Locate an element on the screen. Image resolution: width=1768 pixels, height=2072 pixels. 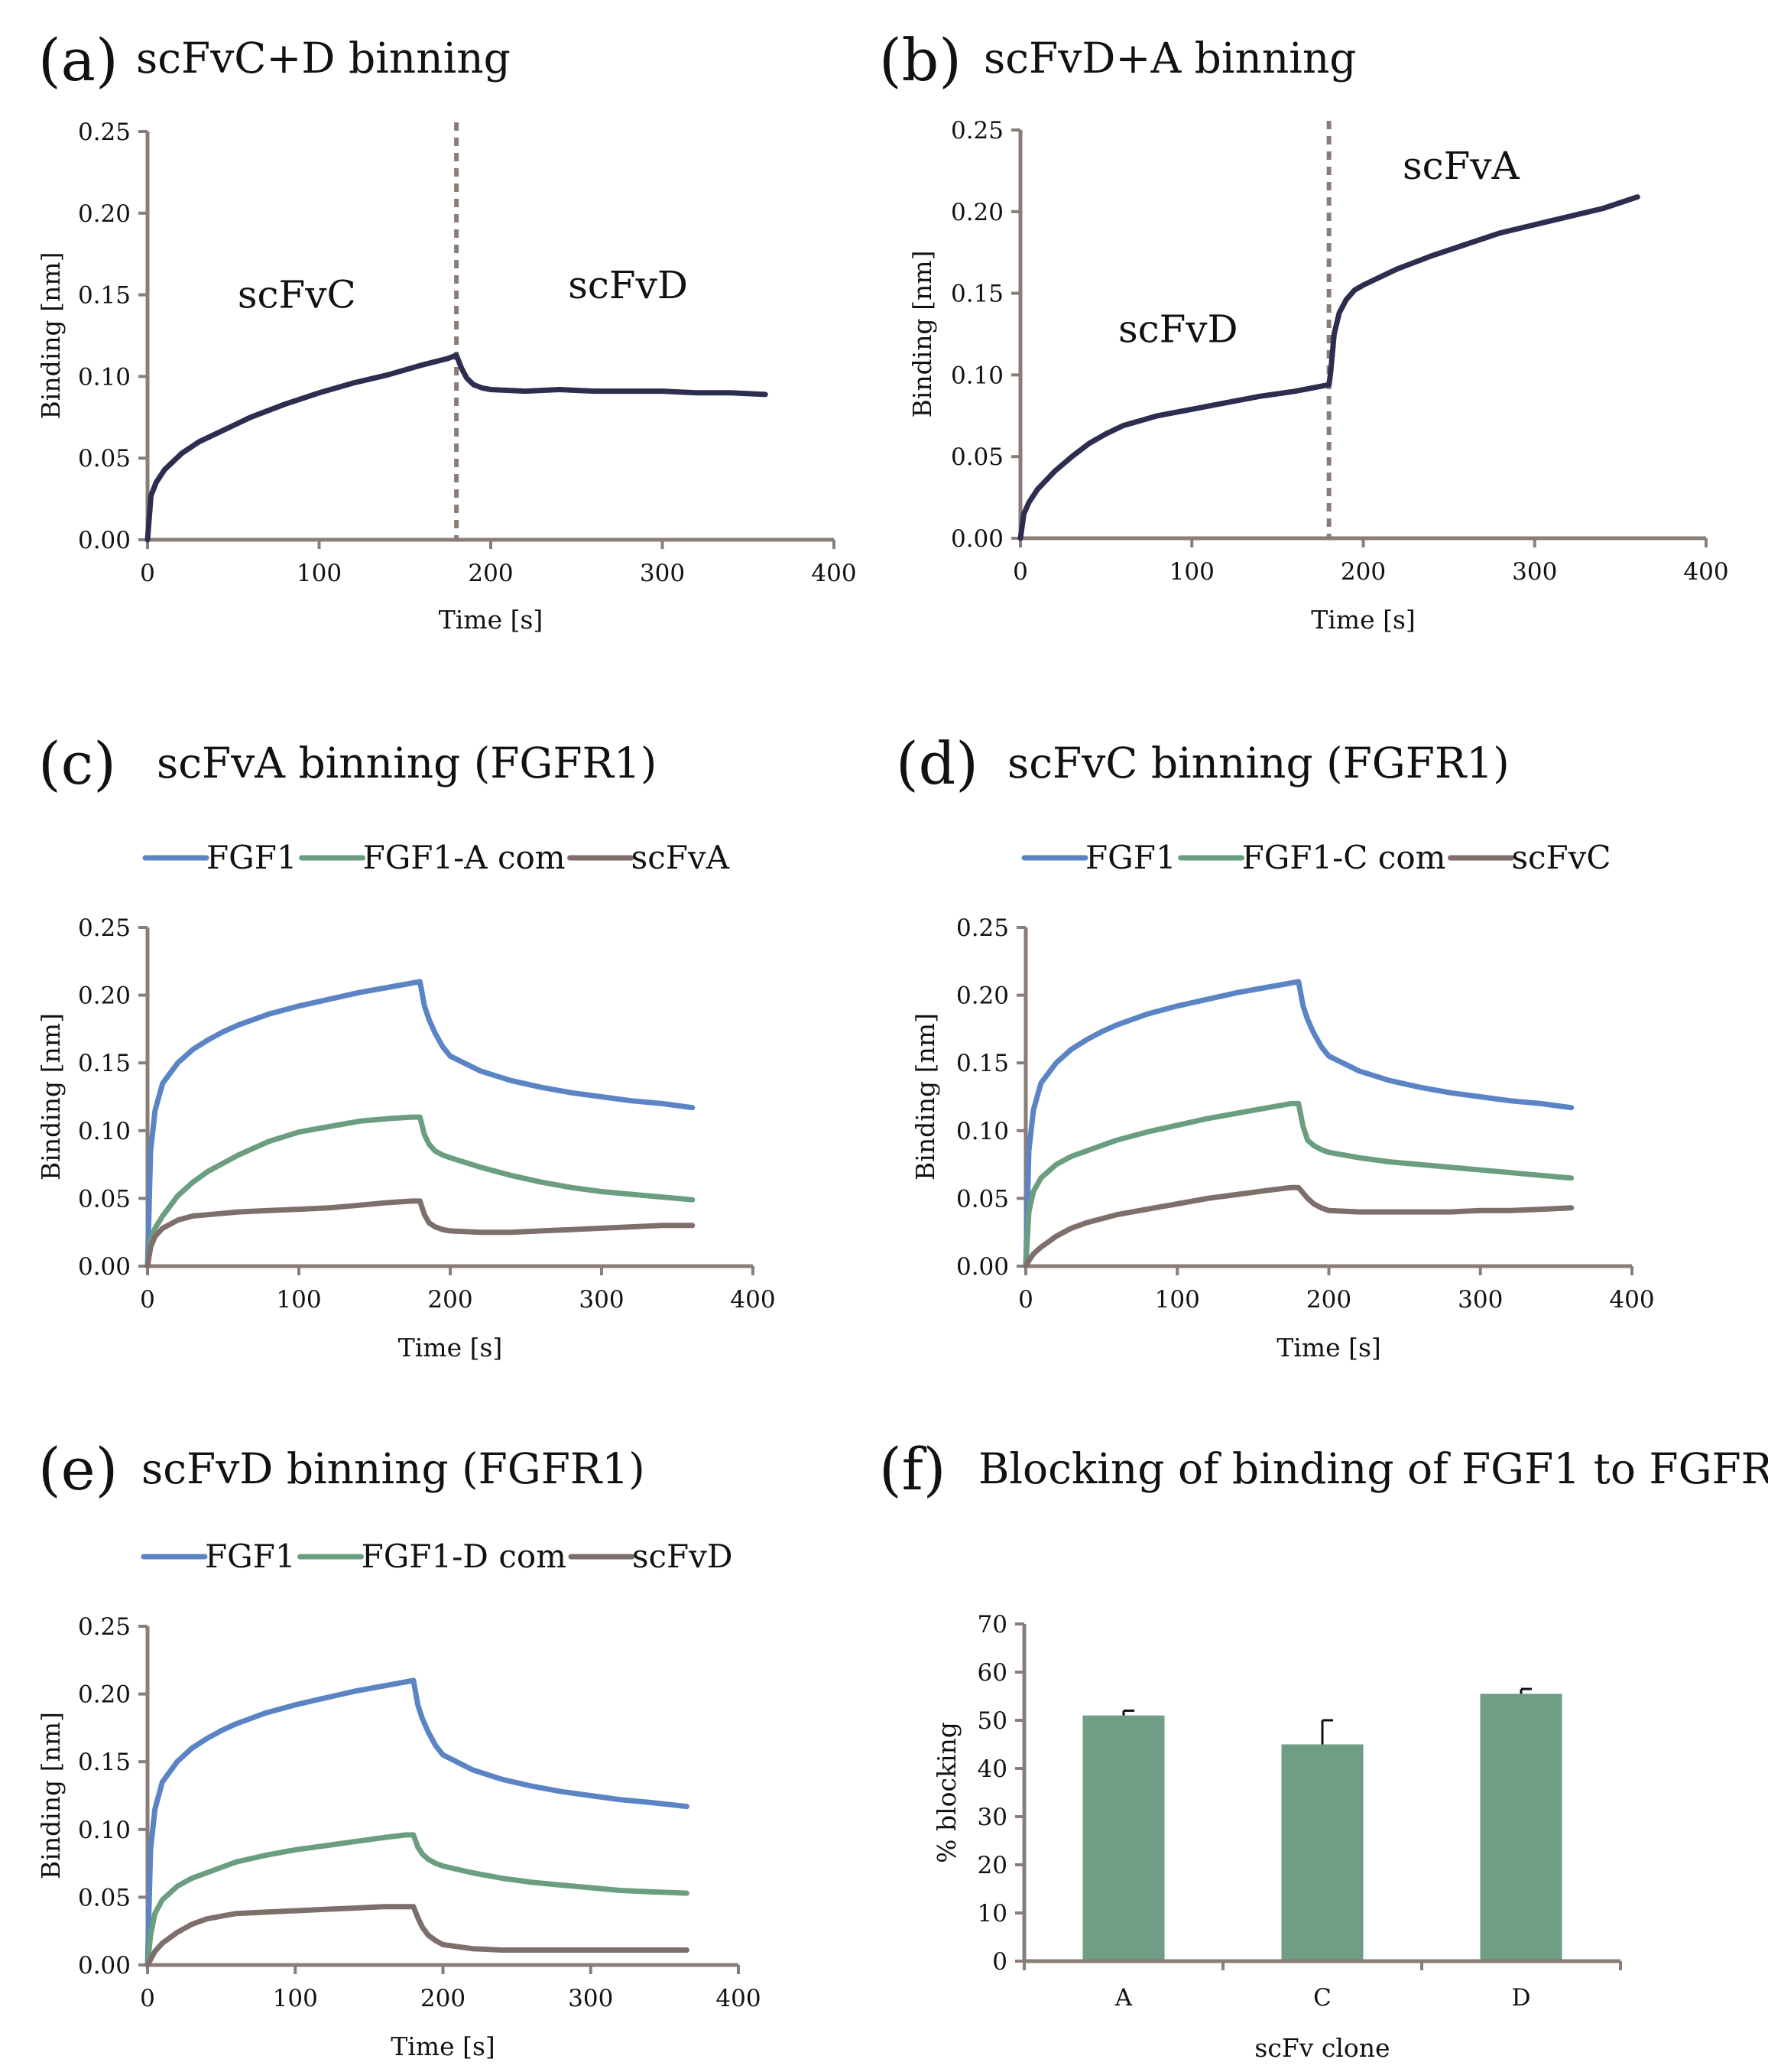
y-tick-label: 0 is located at coordinates (999, 1962).